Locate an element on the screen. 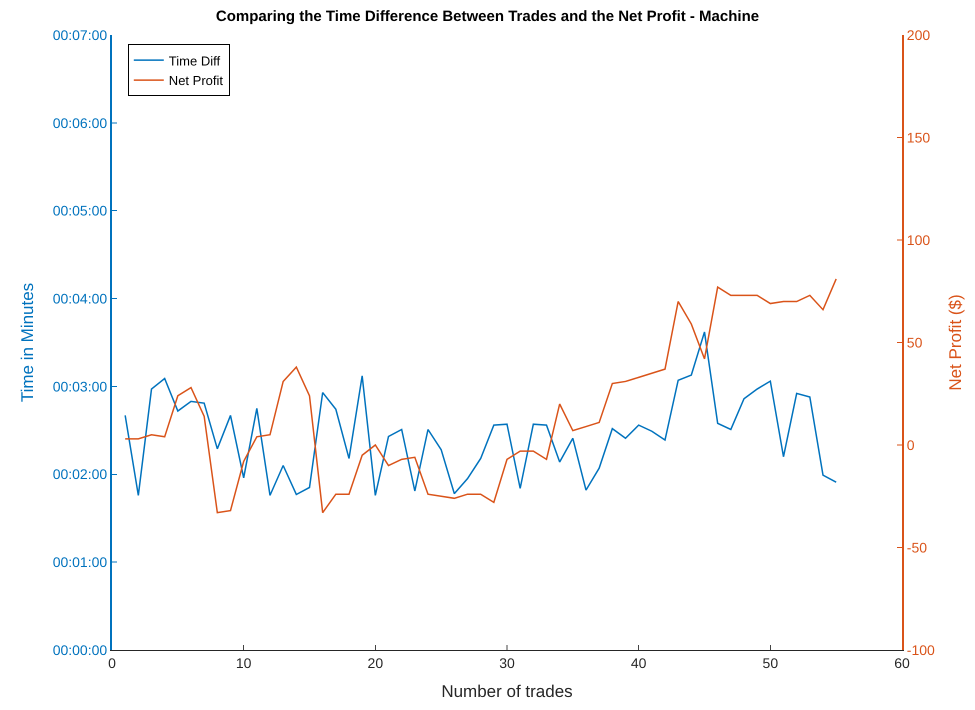 This screenshot has width=975, height=710. legend-label: Time Diff is located at coordinates (194, 60).